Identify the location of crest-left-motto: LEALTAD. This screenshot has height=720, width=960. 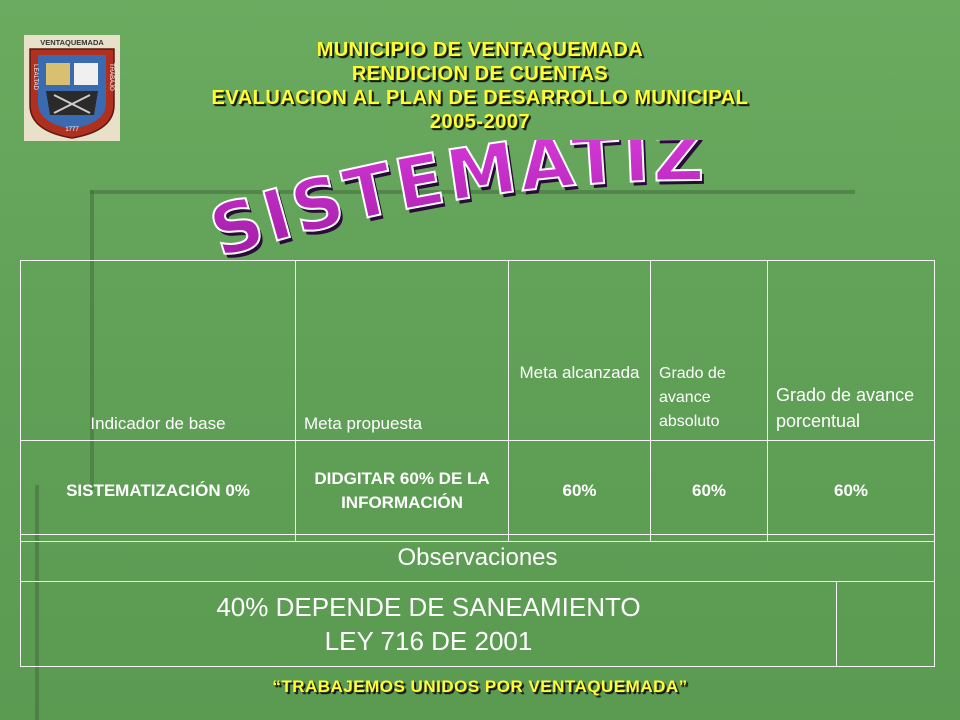
(35, 77).